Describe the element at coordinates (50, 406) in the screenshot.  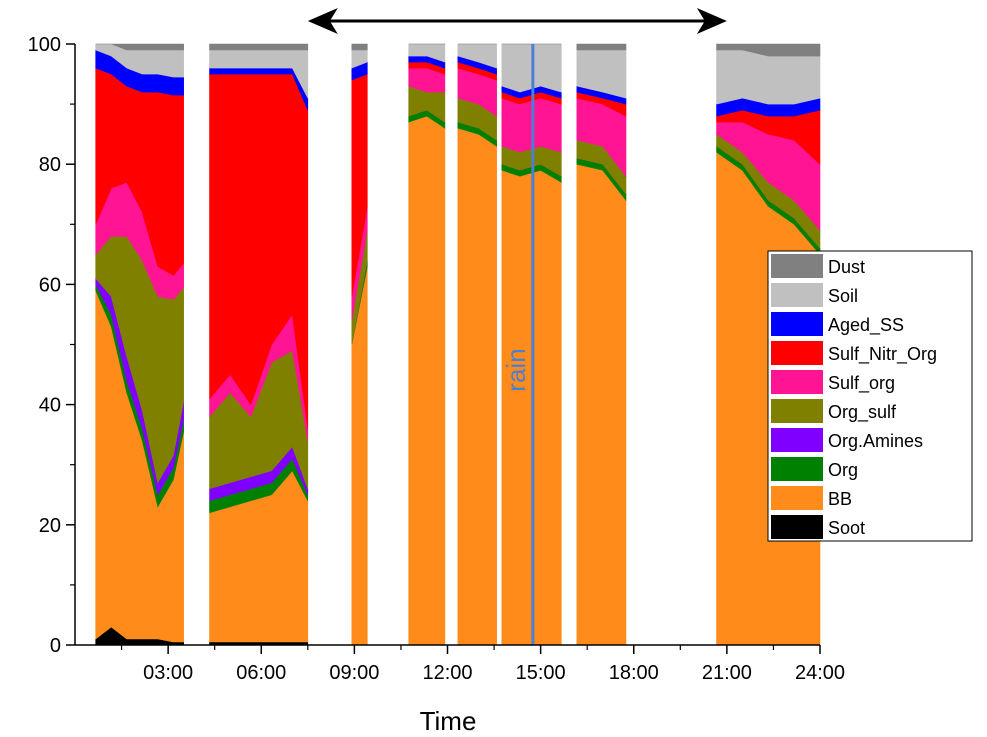
I see `y-tick-label-40: 40` at that location.